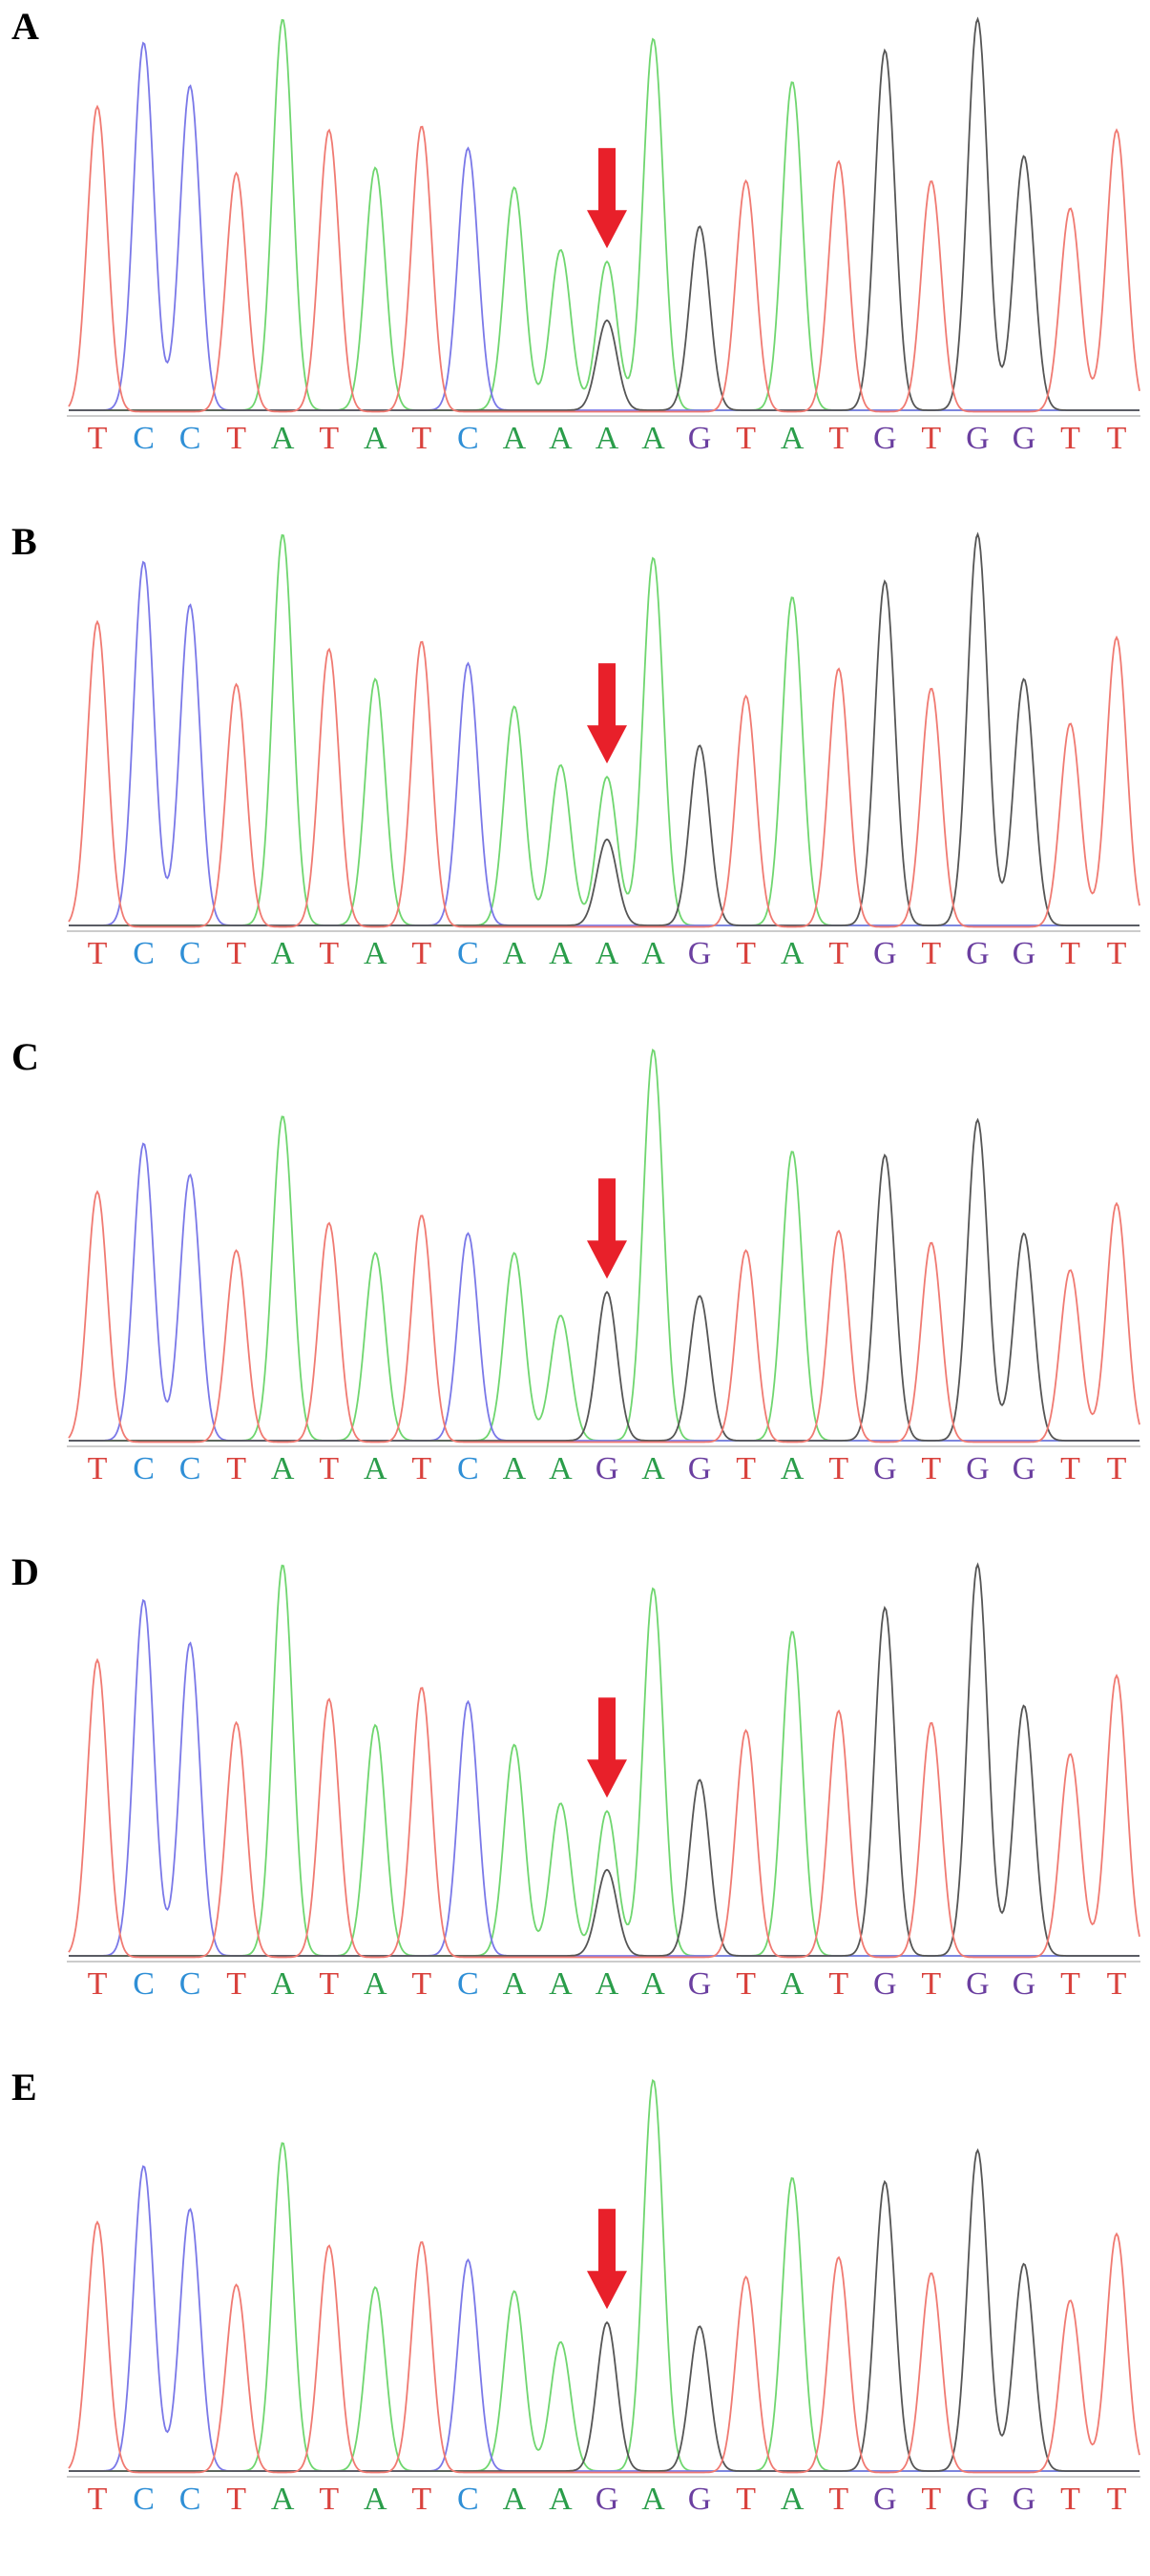 The height and width of the screenshot is (2576, 1150). I want to click on panel-label: B, so click(24, 541).